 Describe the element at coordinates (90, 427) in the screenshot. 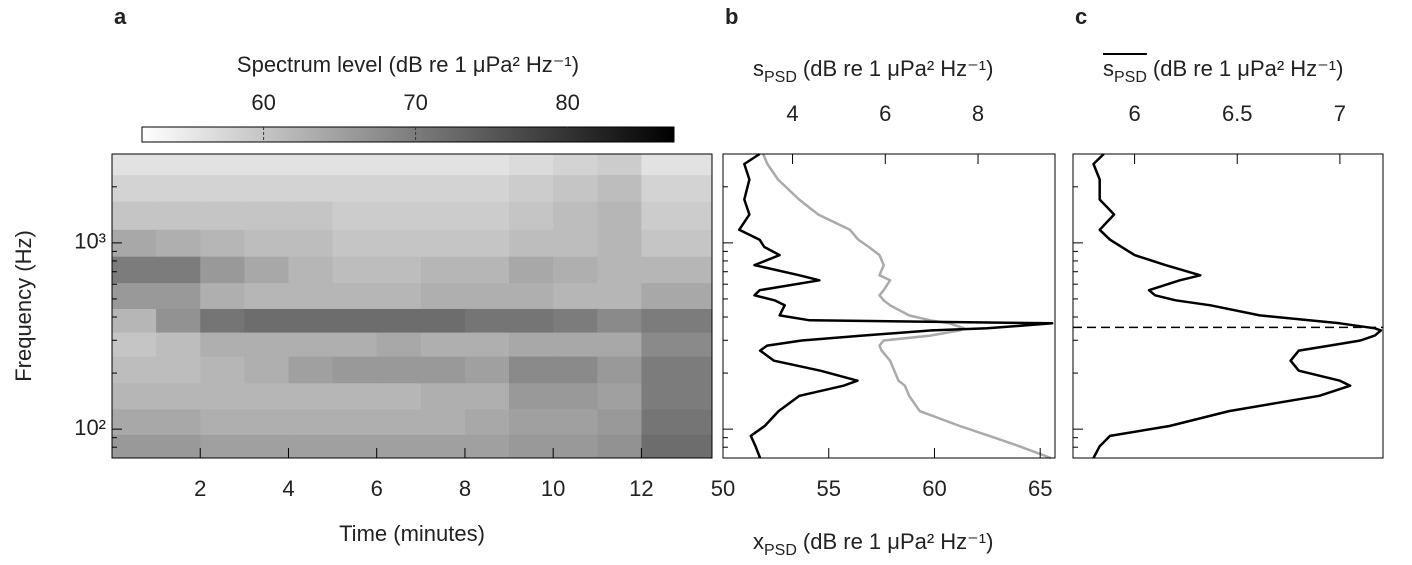

I see `y-tick-label: 10²` at that location.